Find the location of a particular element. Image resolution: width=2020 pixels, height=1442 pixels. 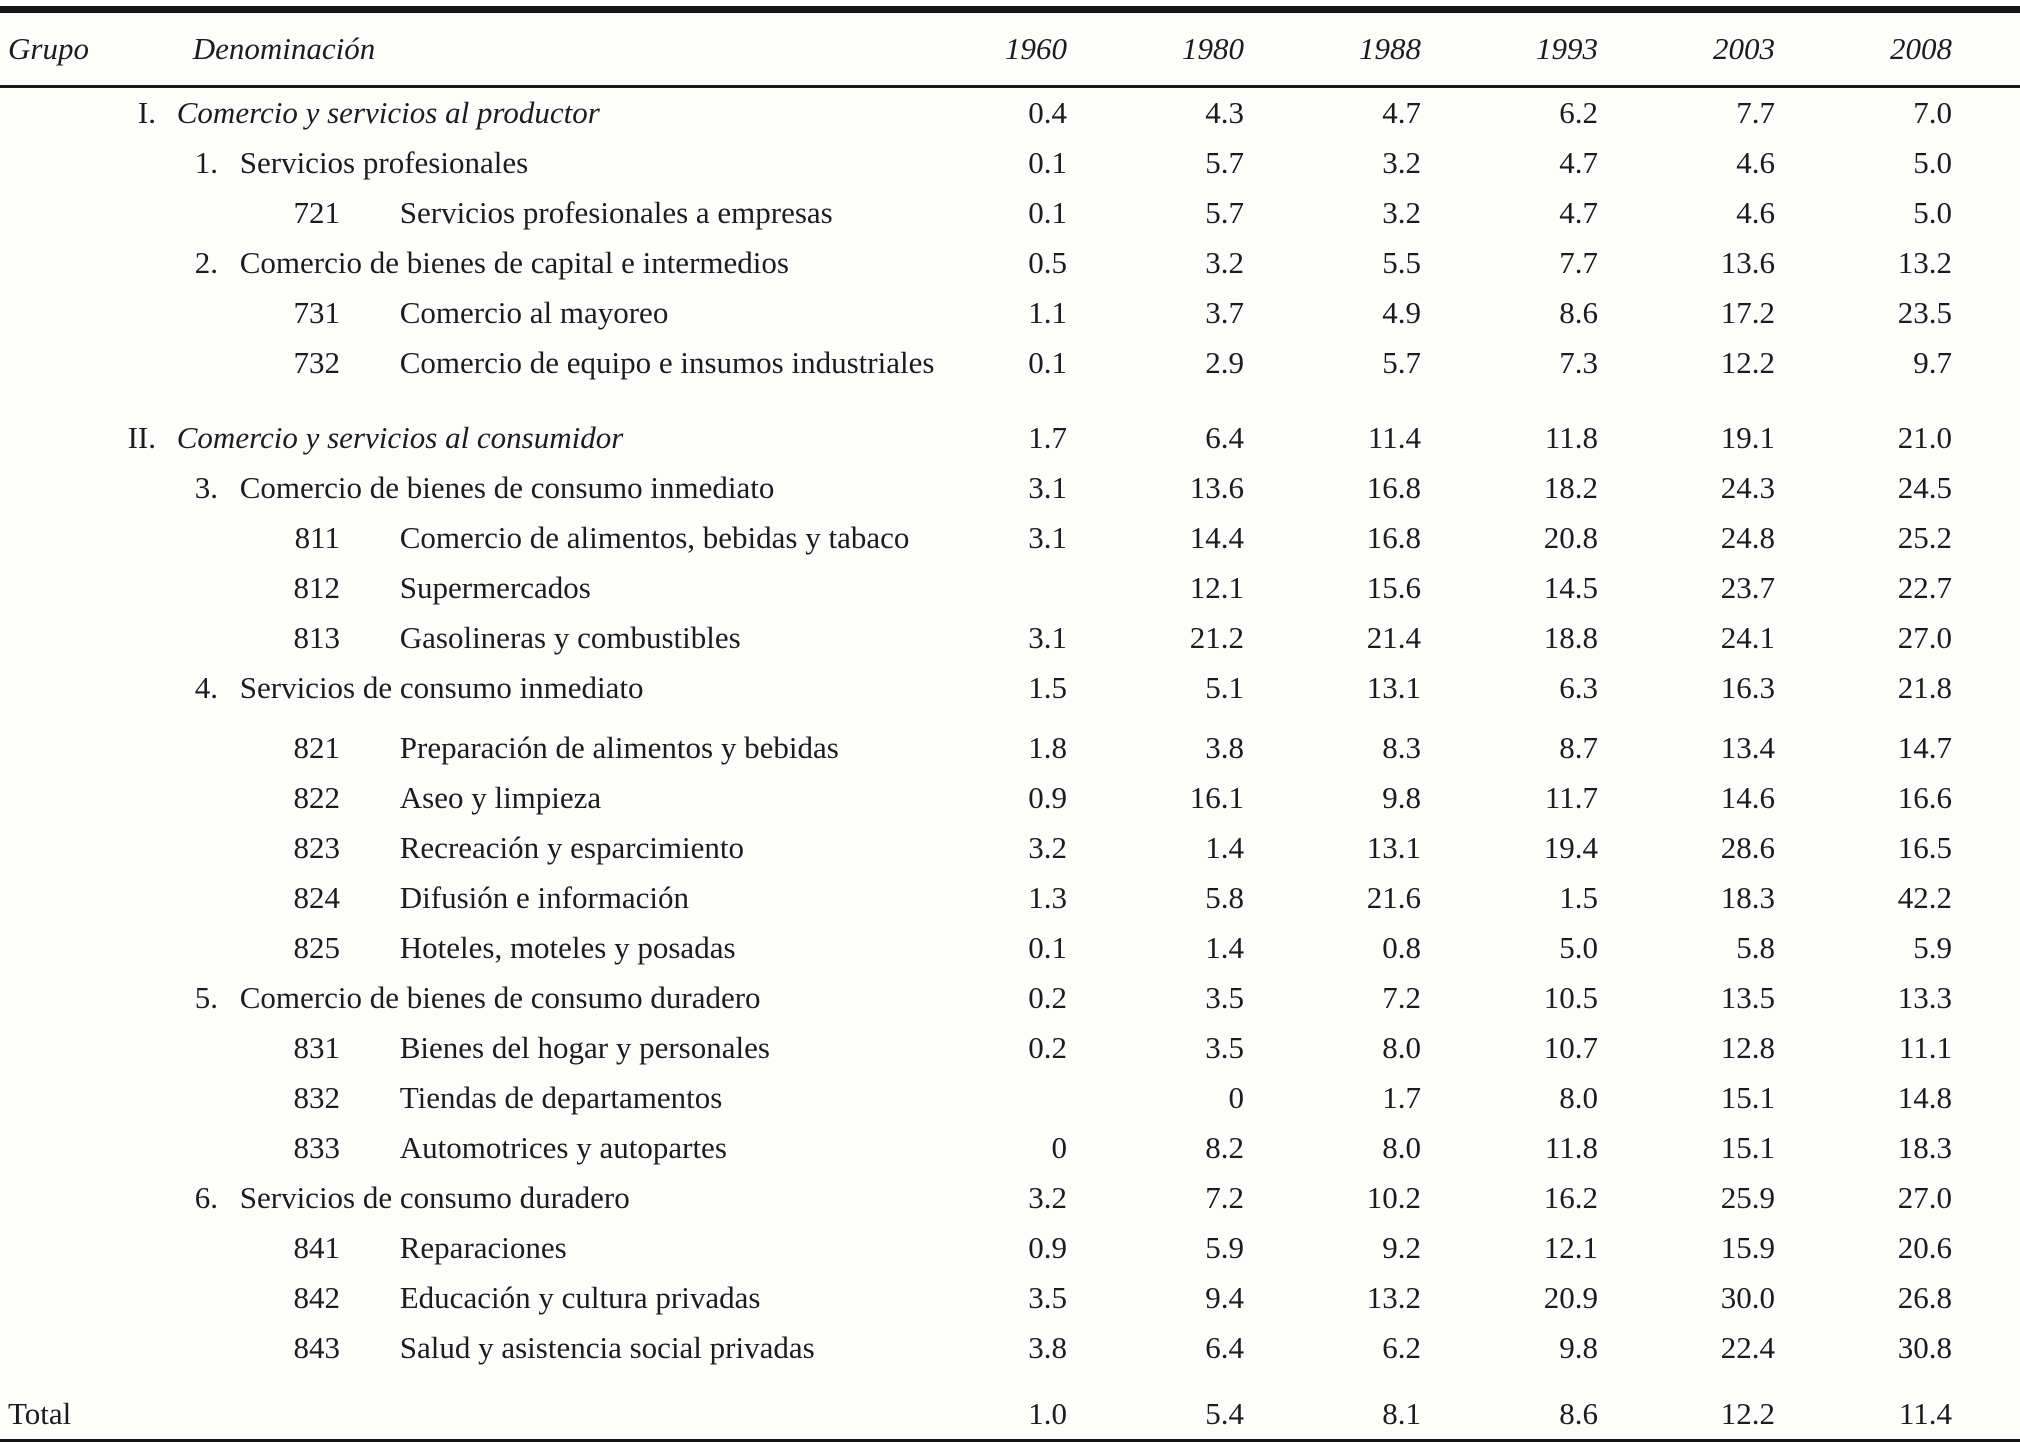

value-2008: 14.7 is located at coordinates (1924, 747).